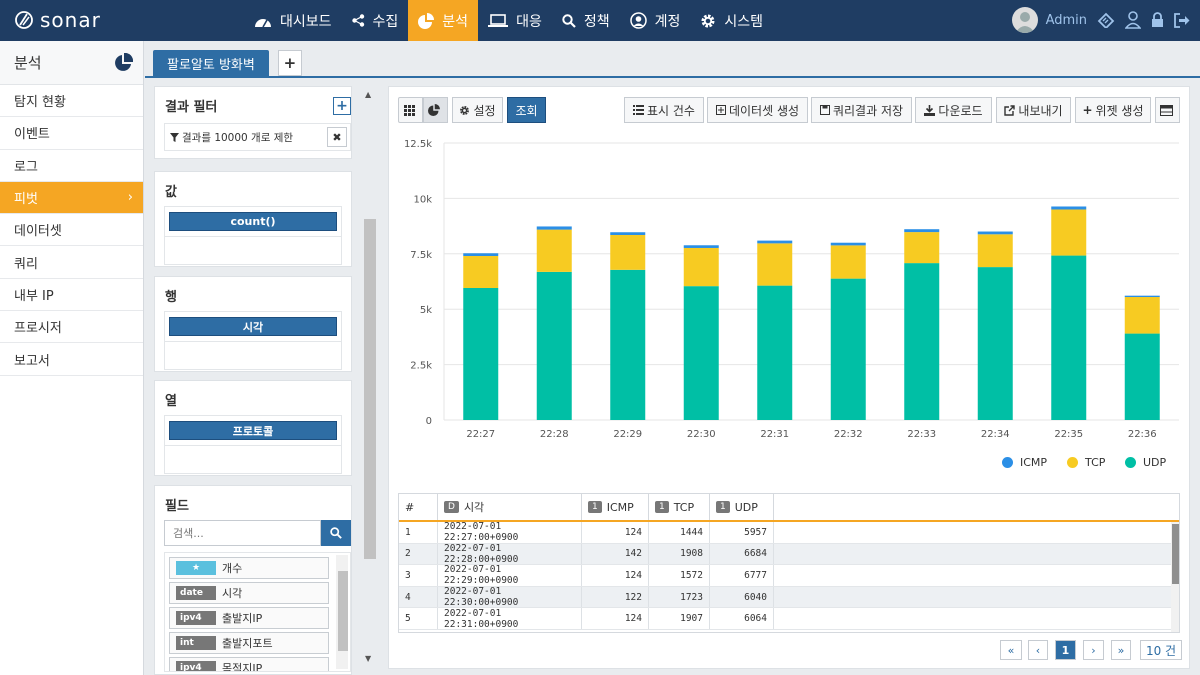 The image size is (1200, 675). What do you see at coordinates (1167, 110) in the screenshot?
I see `menu-button` at bounding box center [1167, 110].